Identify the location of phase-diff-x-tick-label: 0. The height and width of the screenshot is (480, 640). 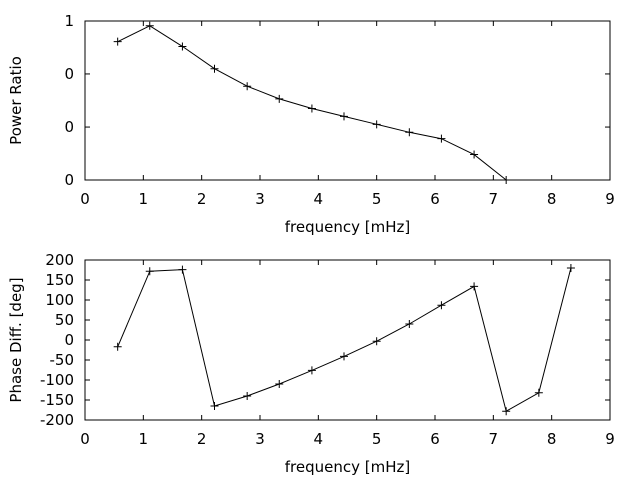
(85, 439).